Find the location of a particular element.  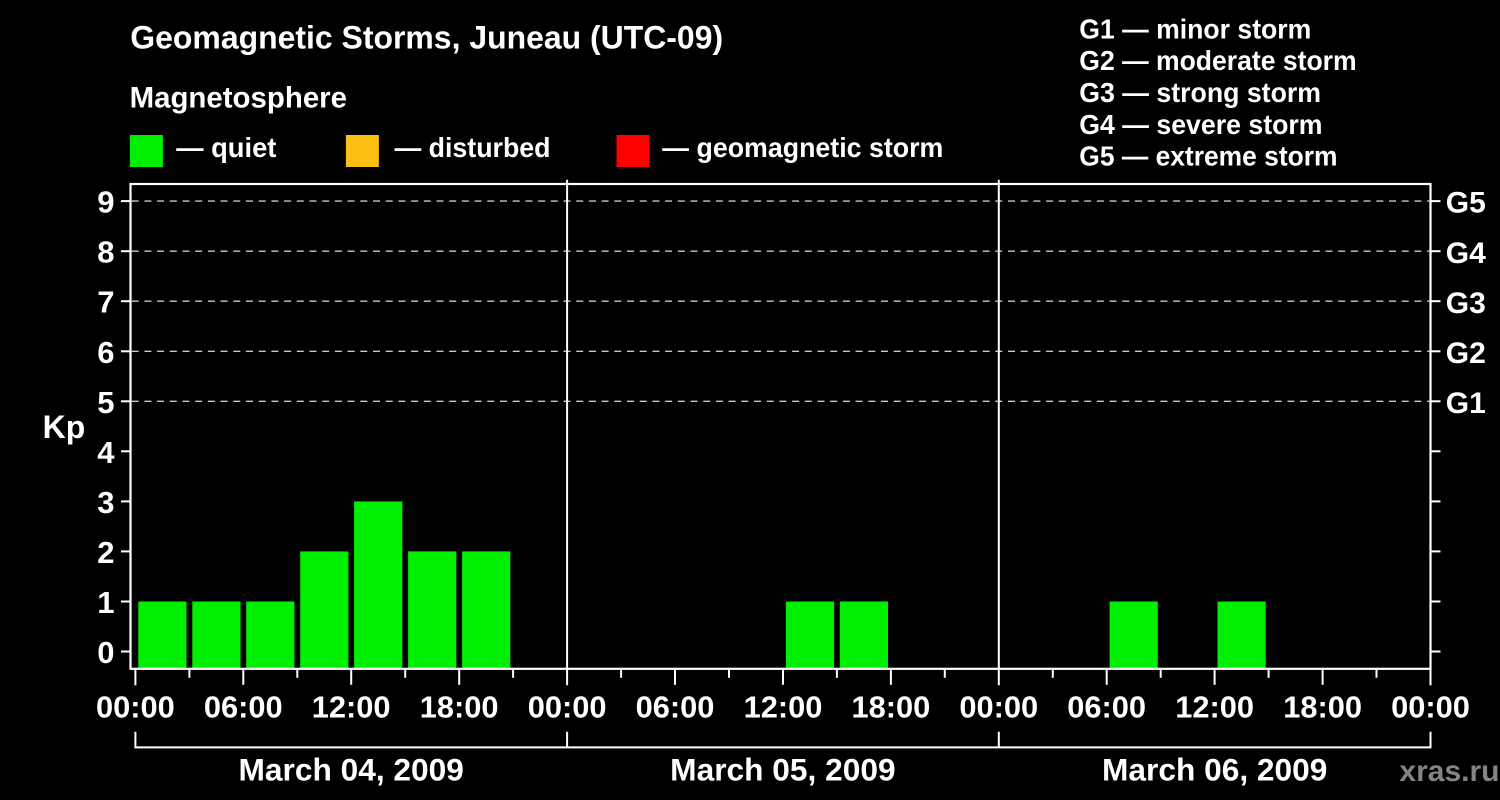

svg-text:Geomagnetic Storms, Juneau (UT: Geomagnetic Storms, Juneau (UTC-09) is located at coordinates (426, 37).